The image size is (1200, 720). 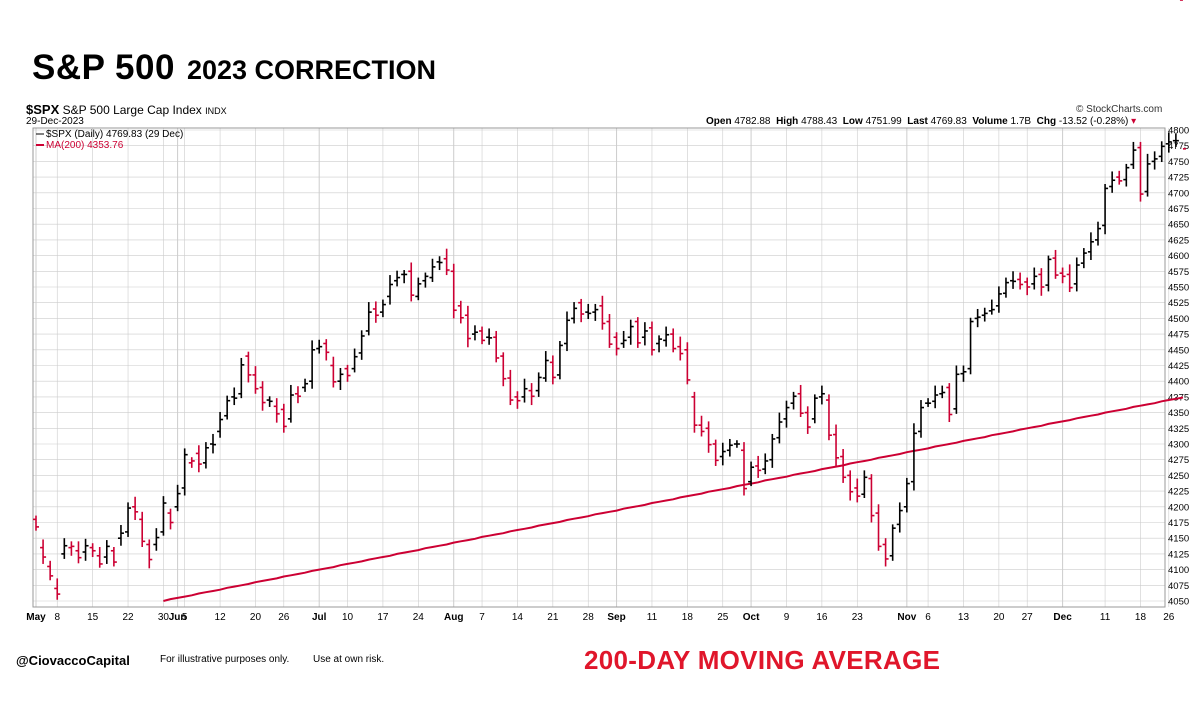 What do you see at coordinates (1178, 303) in the screenshot?
I see `y-tick-label: 4525` at bounding box center [1178, 303].